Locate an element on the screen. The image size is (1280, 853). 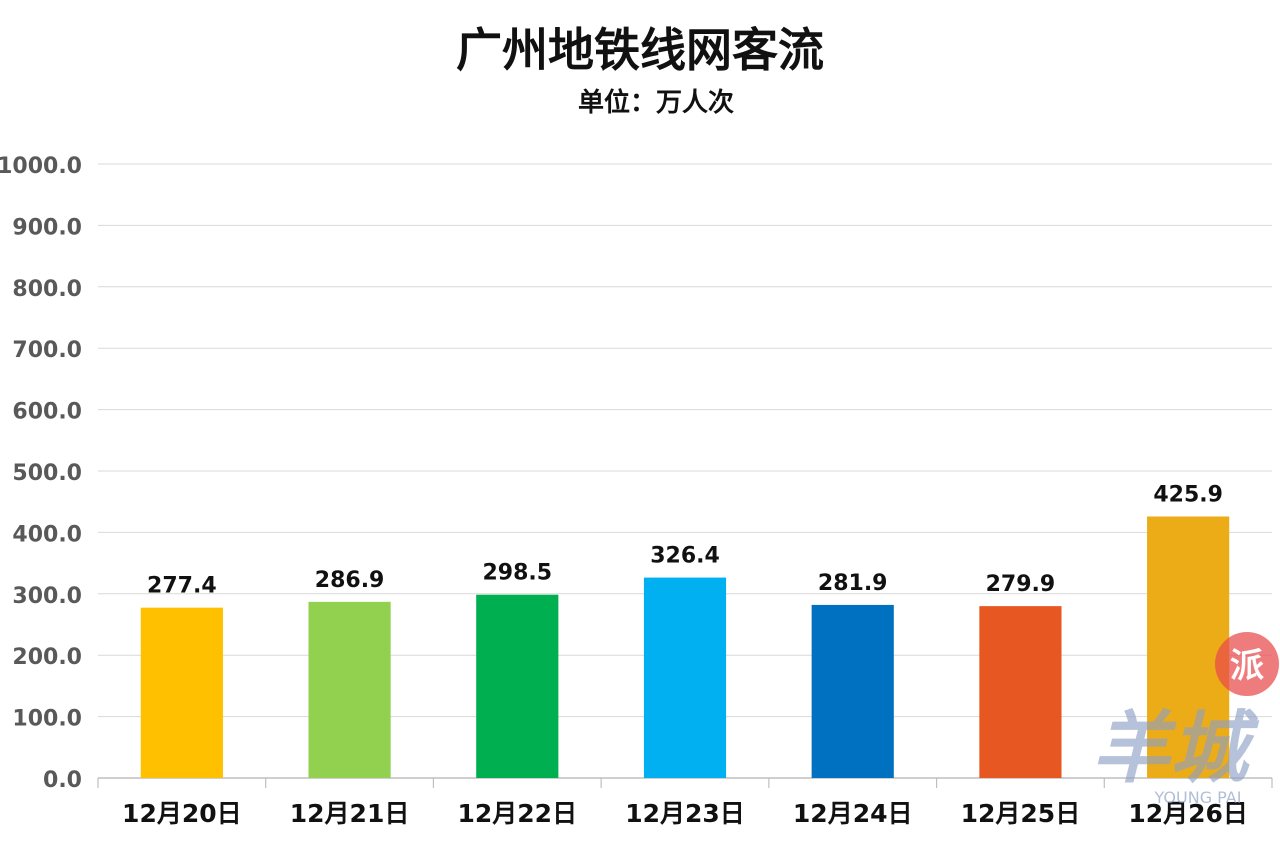
y-tick-label: 400.0 is located at coordinates (47, 534).